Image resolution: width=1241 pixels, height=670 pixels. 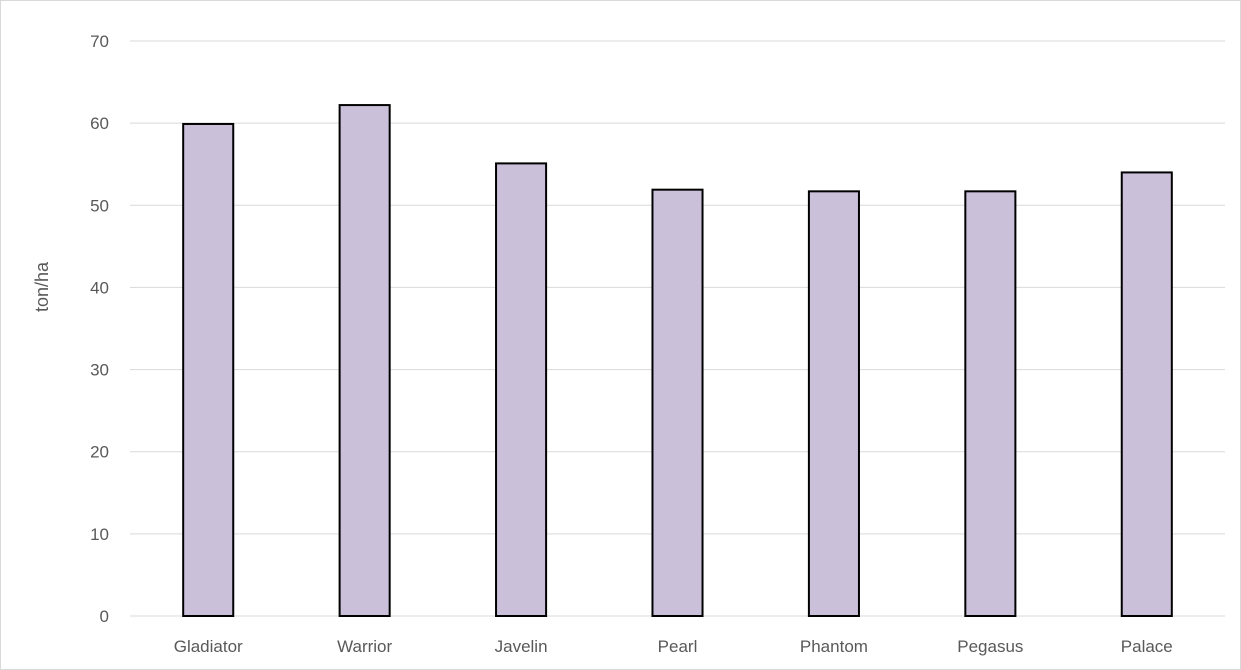 What do you see at coordinates (99, 452) in the screenshot?
I see `y-tick-label: 20` at bounding box center [99, 452].